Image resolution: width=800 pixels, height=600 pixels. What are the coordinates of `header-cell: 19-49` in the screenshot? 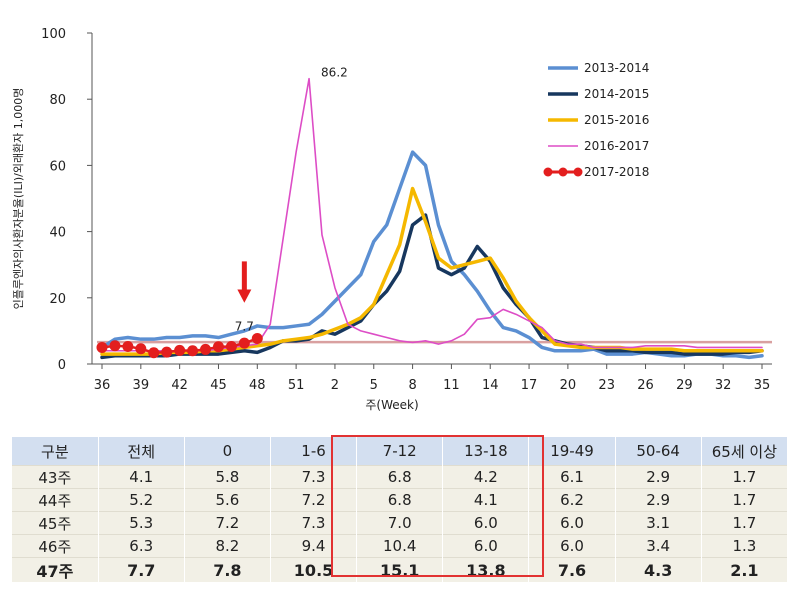 It's located at (572, 451).